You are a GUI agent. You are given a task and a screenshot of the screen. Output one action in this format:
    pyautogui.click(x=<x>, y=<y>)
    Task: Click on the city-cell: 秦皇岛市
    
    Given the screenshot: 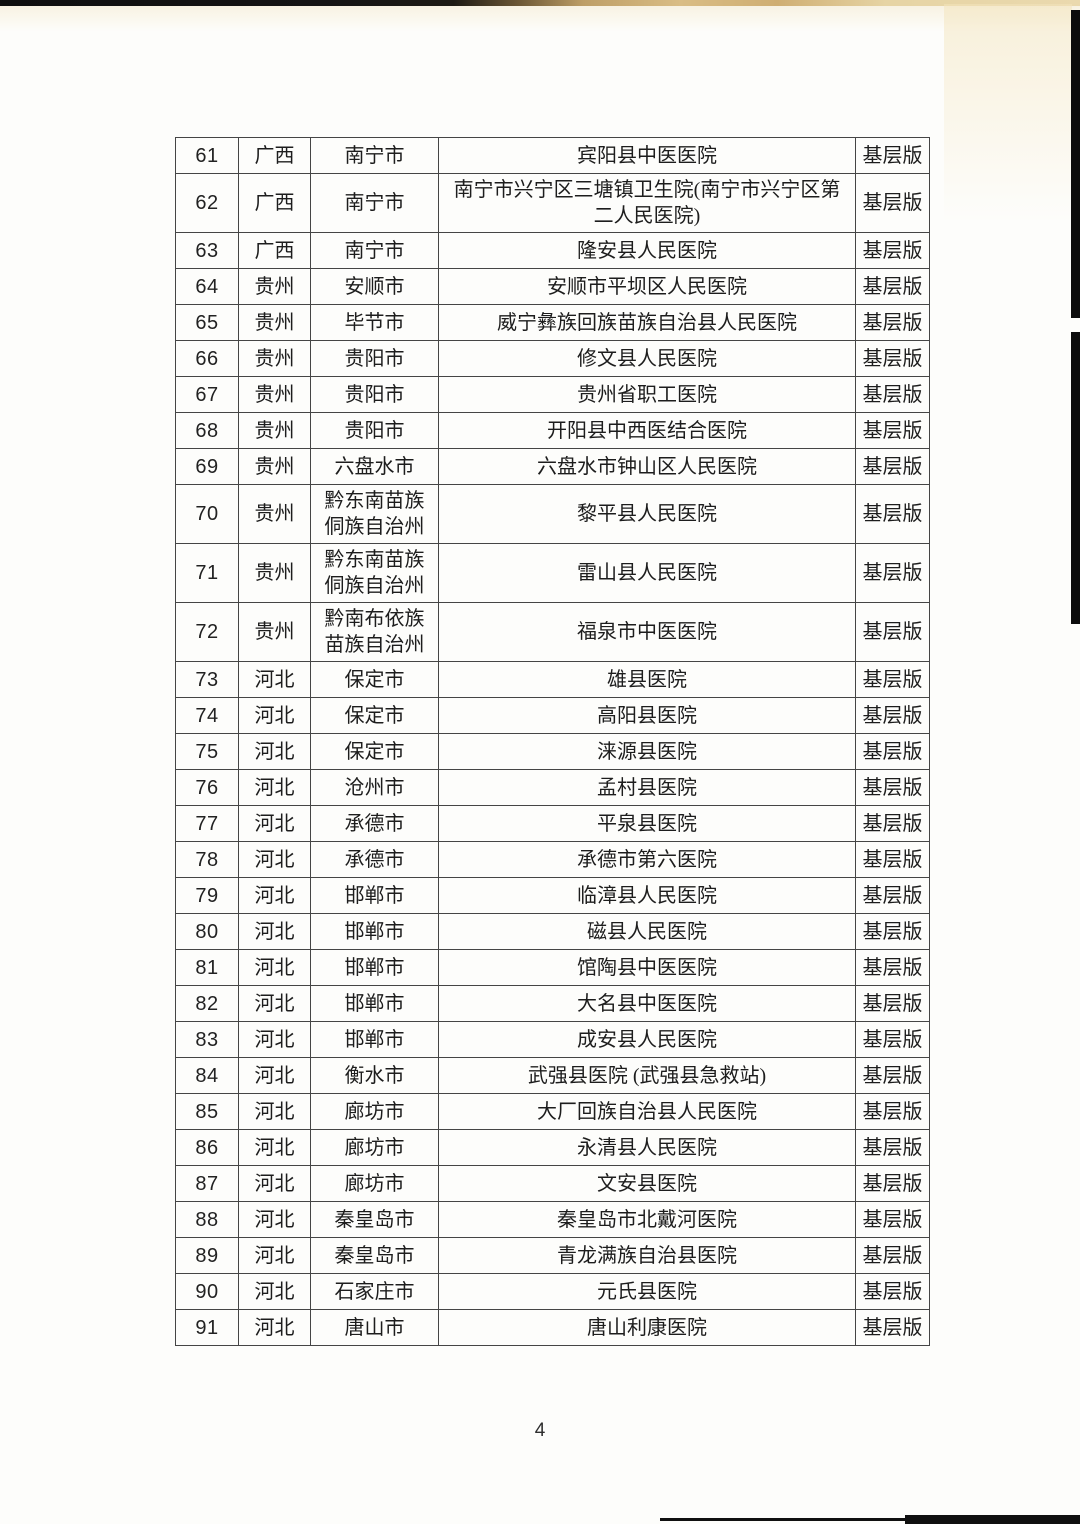 What is the action you would take?
    pyautogui.click(x=374, y=1255)
    